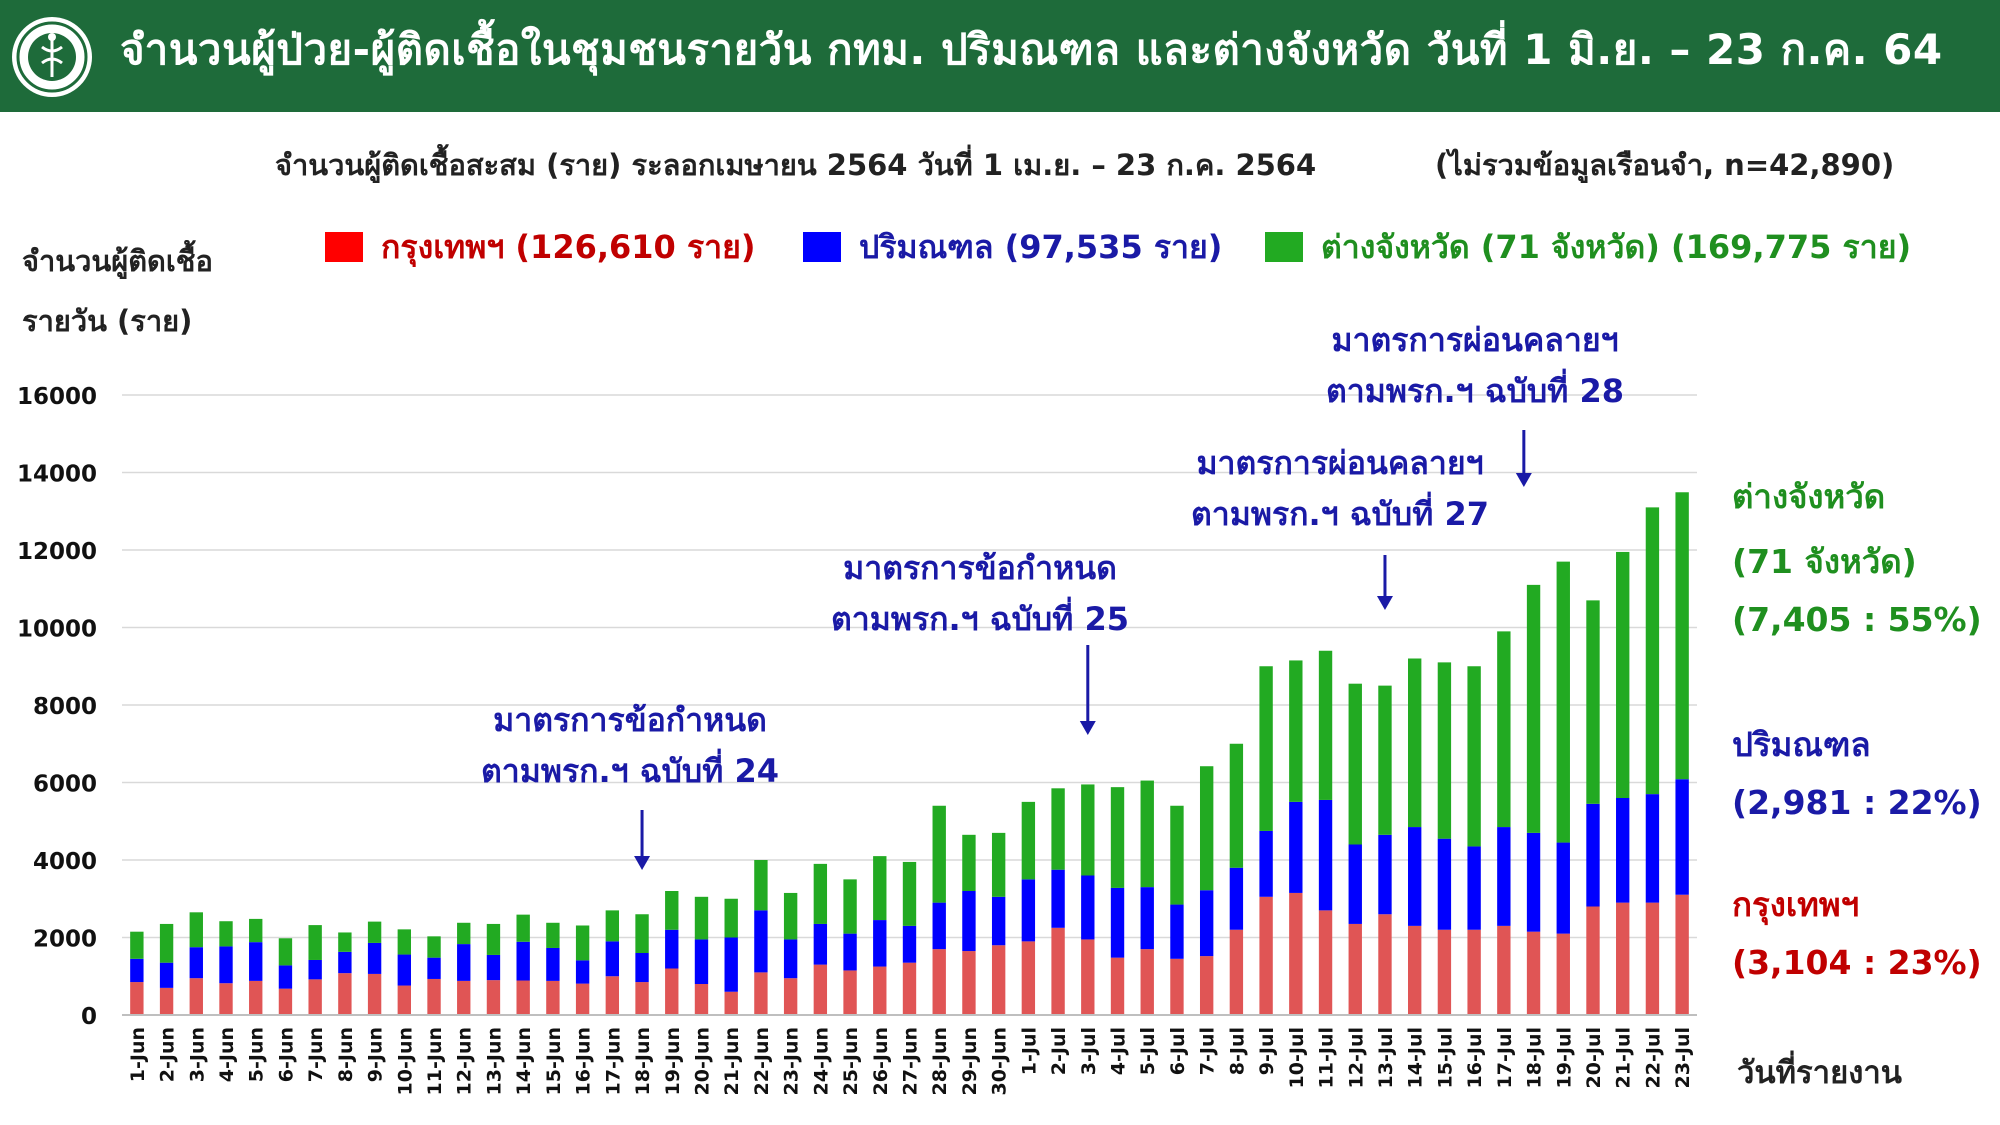 The image size is (2000, 1125). I want to click on legend-label-upcountry: ต่างจังหวัด (71 จังหวัด) (169,775 ราย), so click(1616, 247).